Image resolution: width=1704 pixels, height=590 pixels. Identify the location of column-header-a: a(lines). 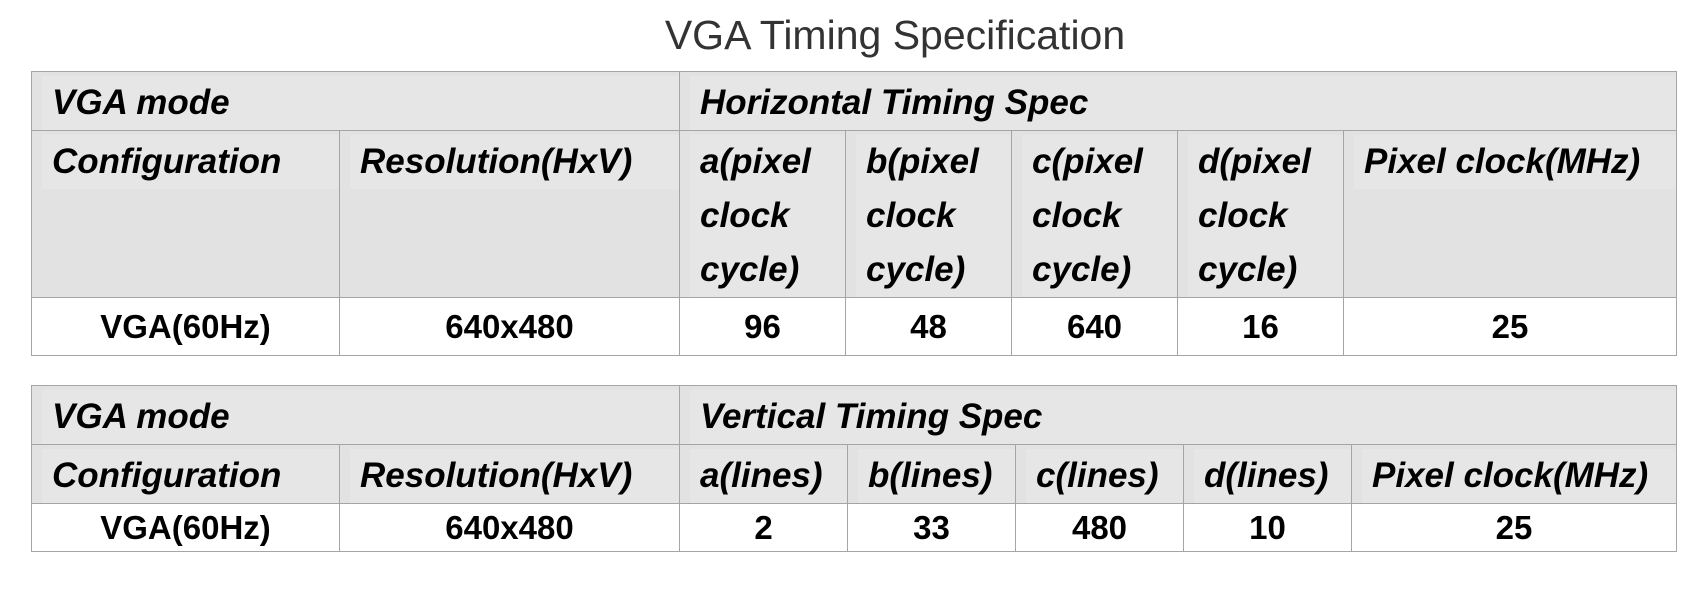
(763, 474).